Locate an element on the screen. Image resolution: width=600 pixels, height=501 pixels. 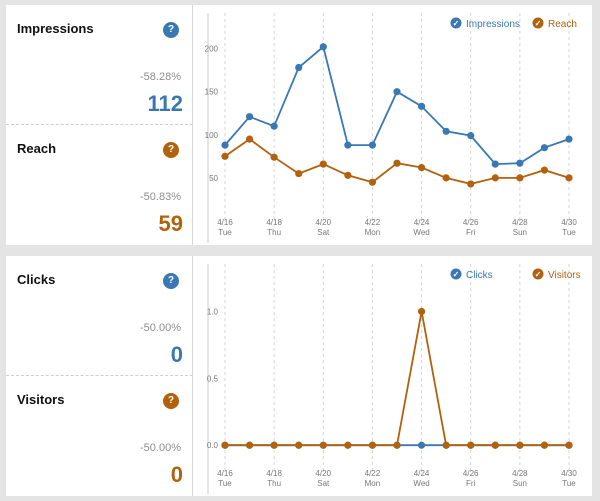
visitors-metric: Visitors ? -50.00% 0 is located at coordinates (99, 436).